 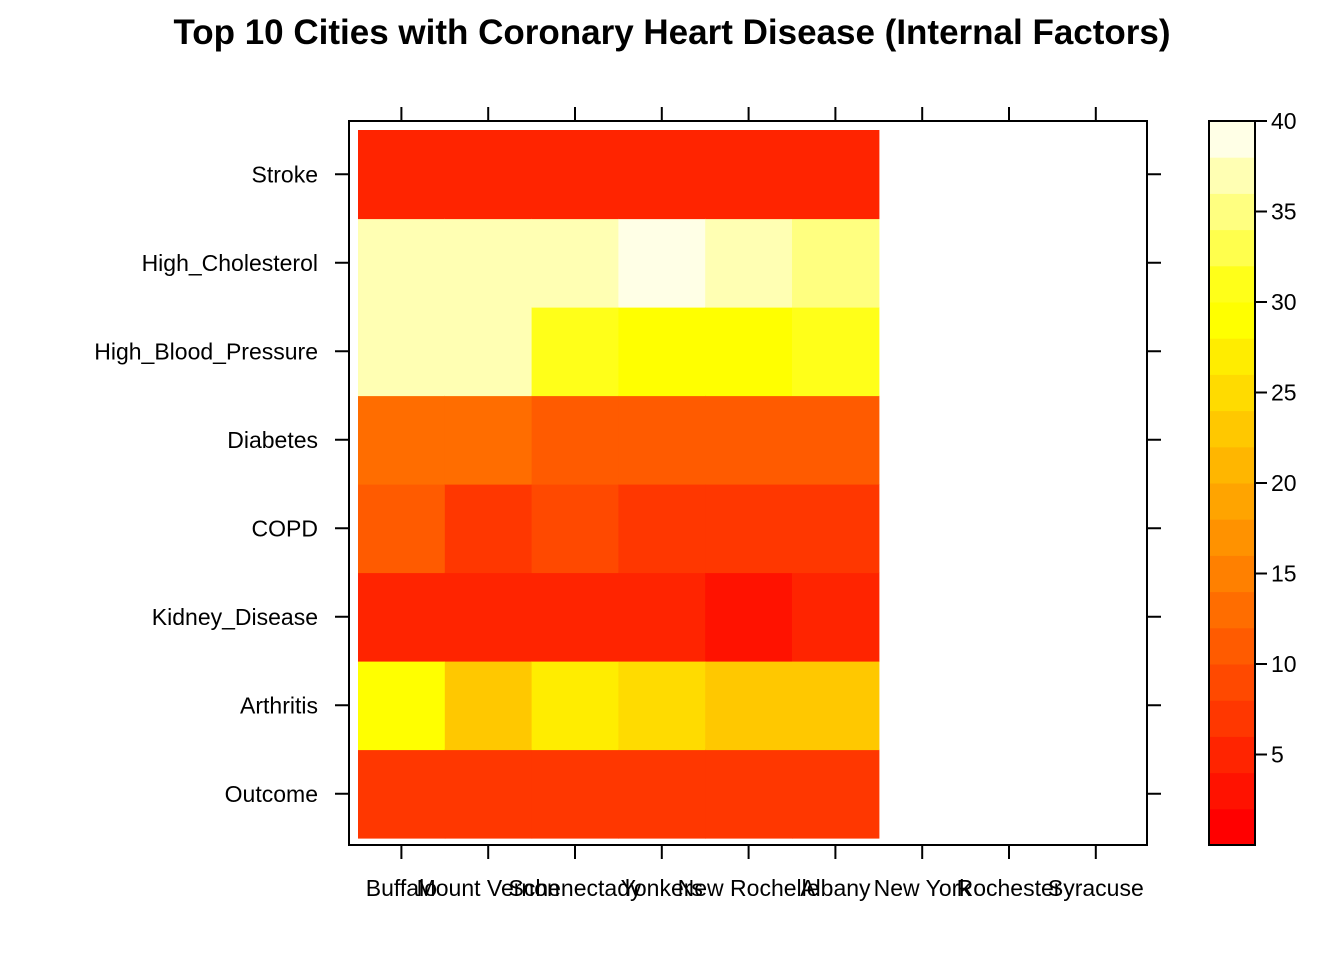 I want to click on heatmap-cell-mount-vernon-high_blood_pressure, so click(x=488, y=352).